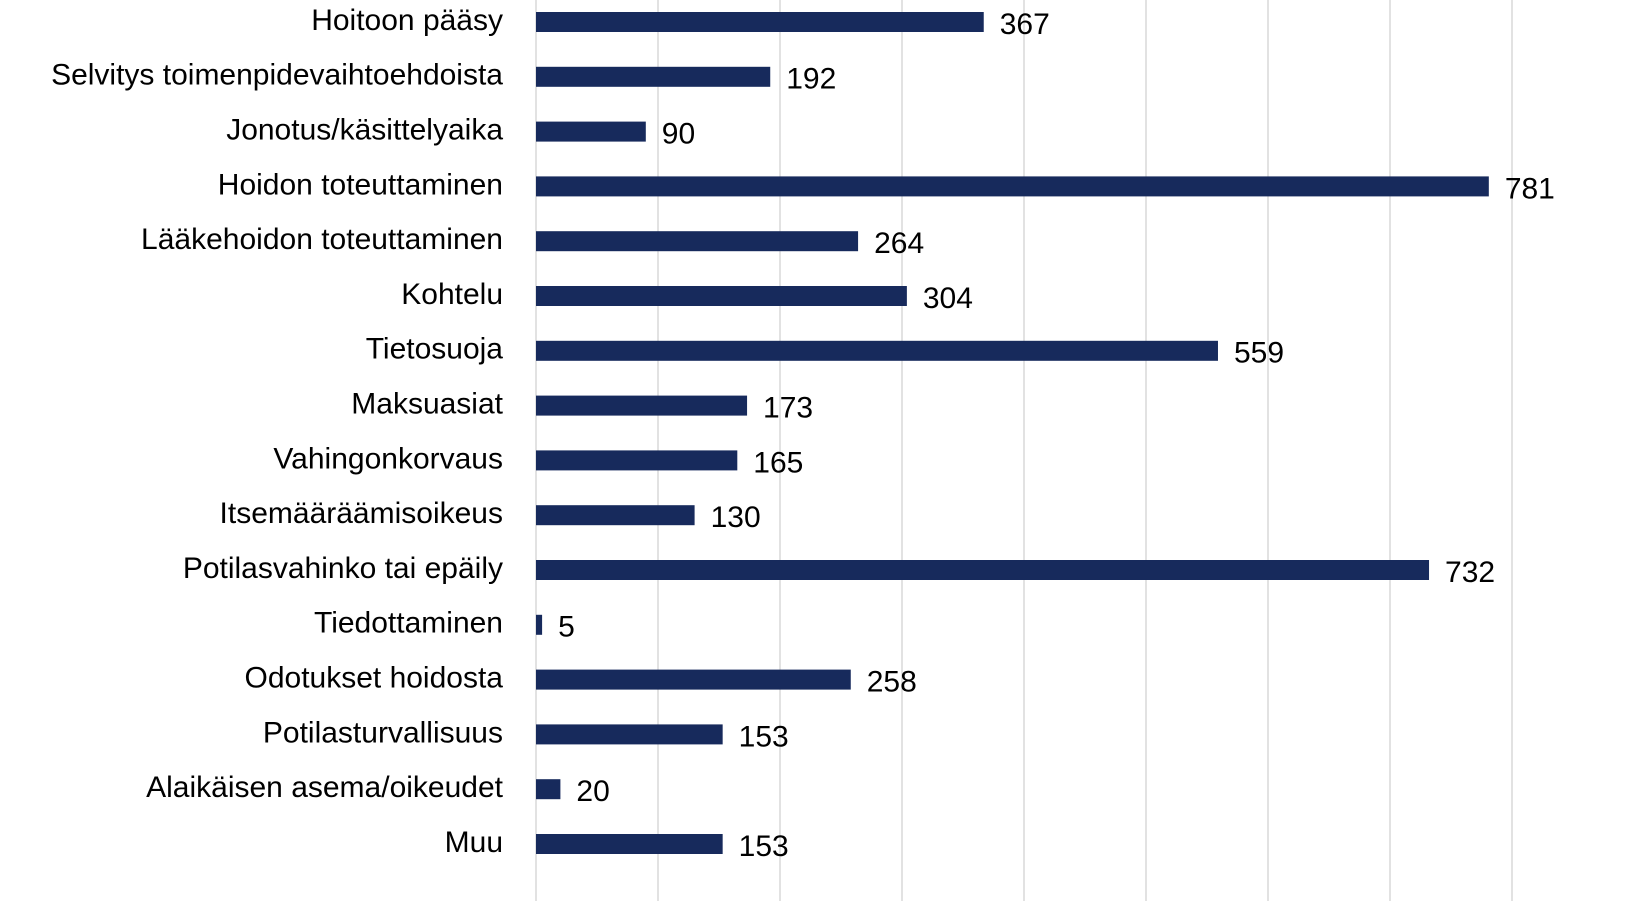  I want to click on category-label: Kohtelu, so click(452, 294).